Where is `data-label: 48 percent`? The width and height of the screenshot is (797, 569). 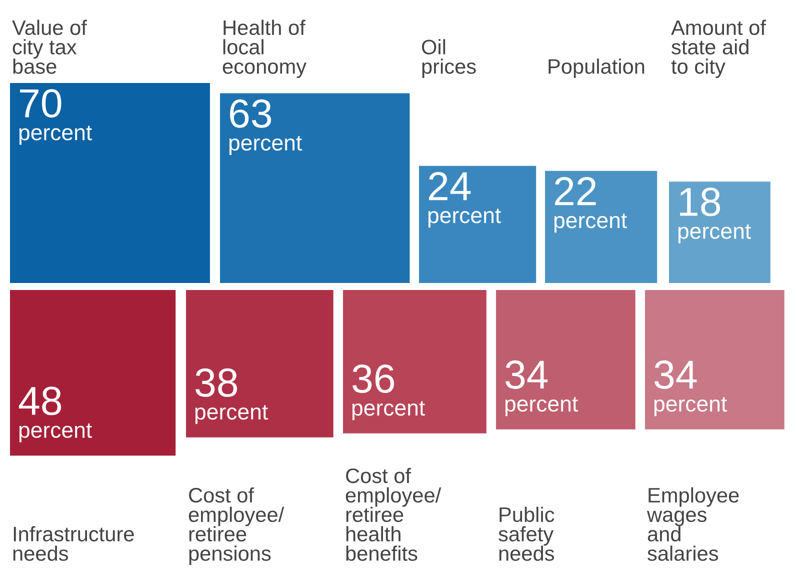 data-label: 48 percent is located at coordinates (55, 414).